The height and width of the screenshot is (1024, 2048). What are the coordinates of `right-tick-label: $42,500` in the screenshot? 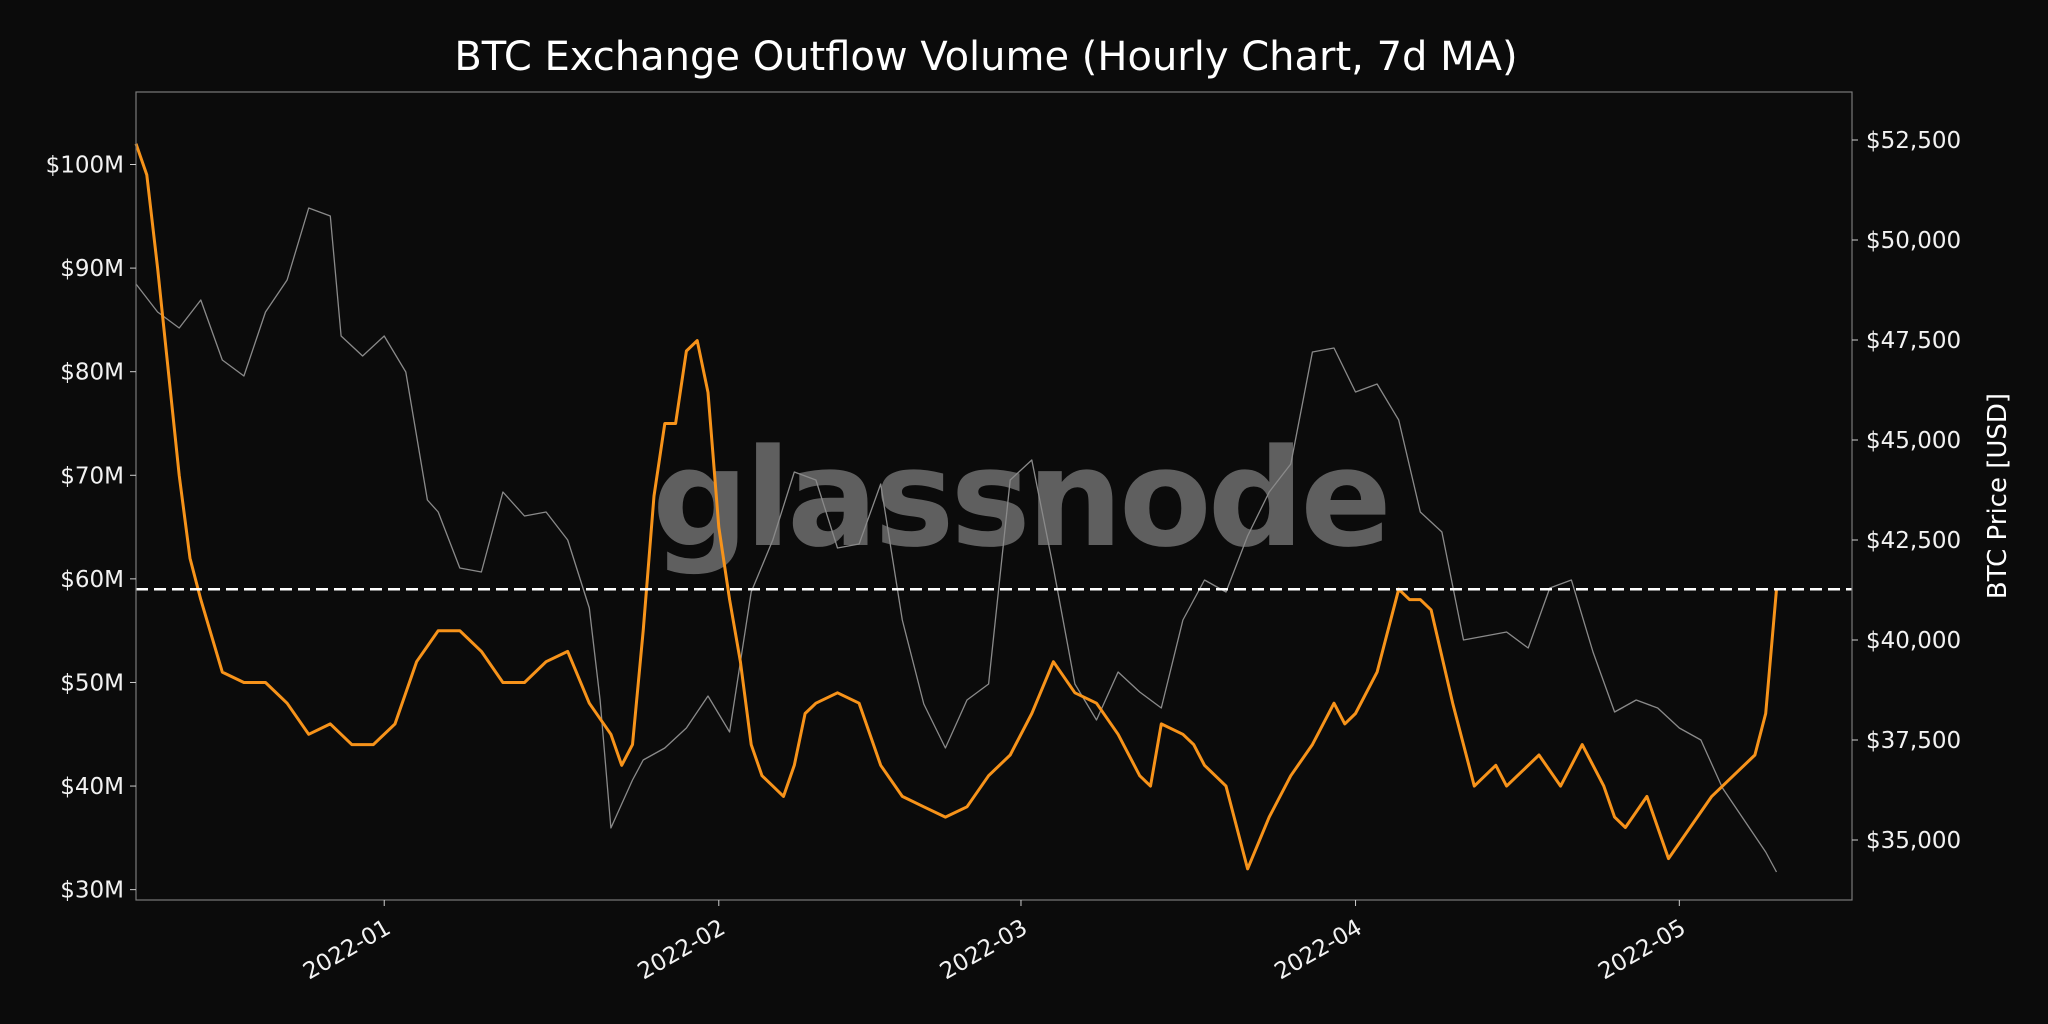 It's located at (1913, 541).